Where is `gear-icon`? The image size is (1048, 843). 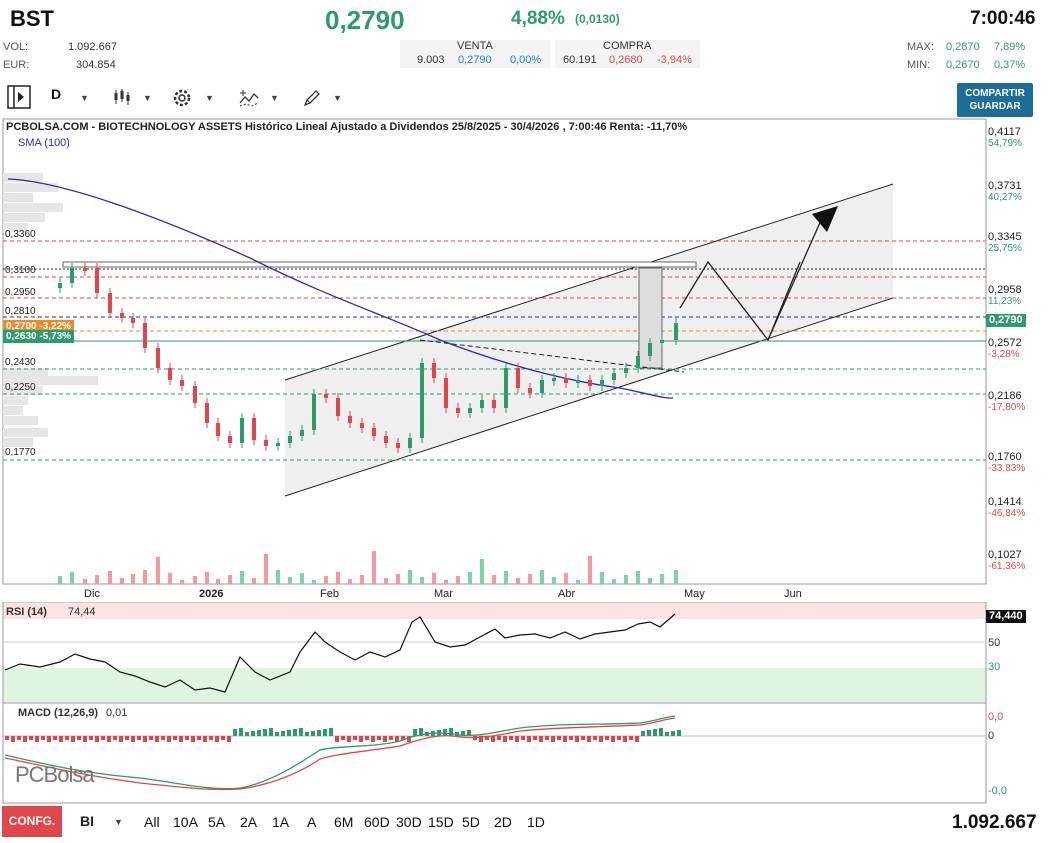
gear-icon is located at coordinates (182, 98).